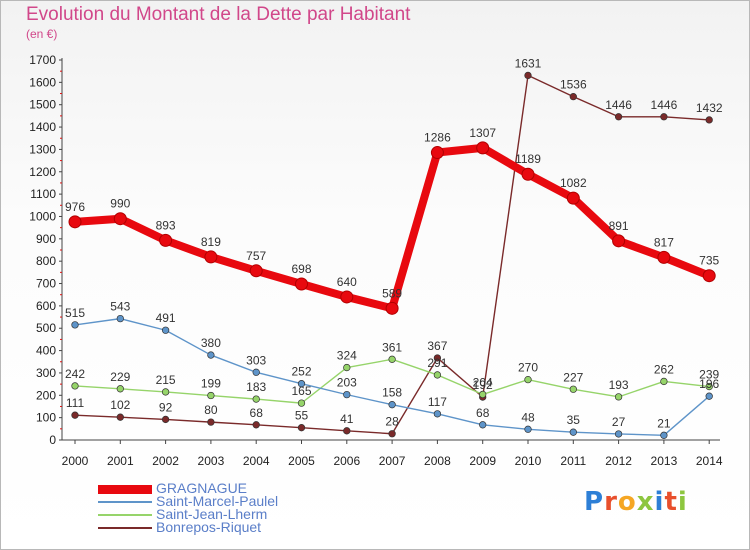  Describe the element at coordinates (664, 105) in the screenshot. I see `data-label-3: 1446` at that location.